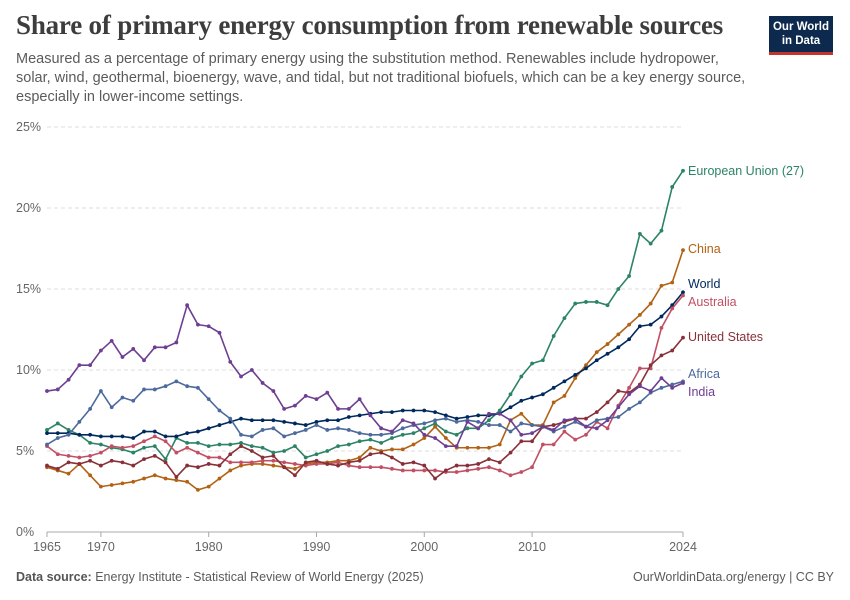  I want to click on source-url: OurWorldinData.org/energy | CC BY, so click(733, 577).